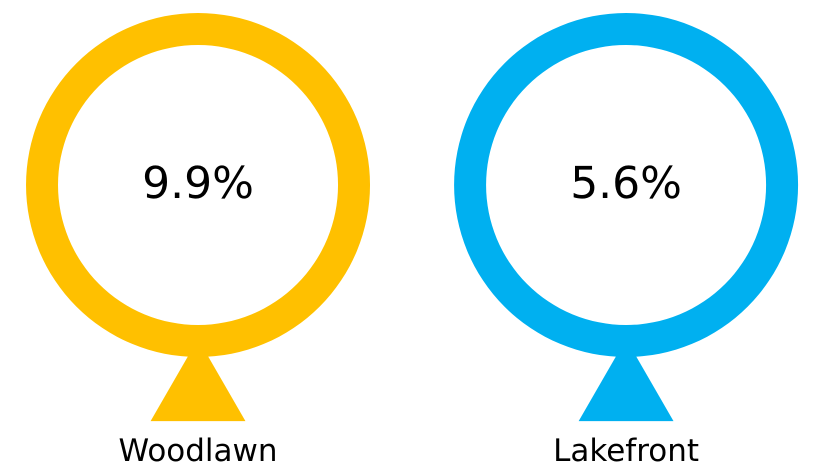 This screenshot has width=814, height=474. What do you see at coordinates (198, 451) in the screenshot?
I see `category-label: Woodlawn` at bounding box center [198, 451].